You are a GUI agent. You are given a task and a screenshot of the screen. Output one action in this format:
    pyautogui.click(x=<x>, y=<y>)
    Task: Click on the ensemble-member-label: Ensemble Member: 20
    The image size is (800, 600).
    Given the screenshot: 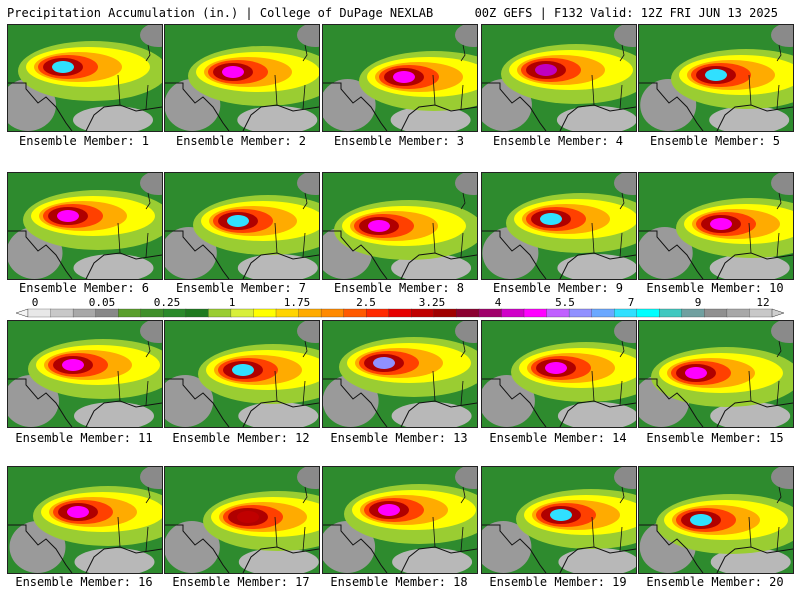 What is the action you would take?
    pyautogui.click(x=715, y=582)
    